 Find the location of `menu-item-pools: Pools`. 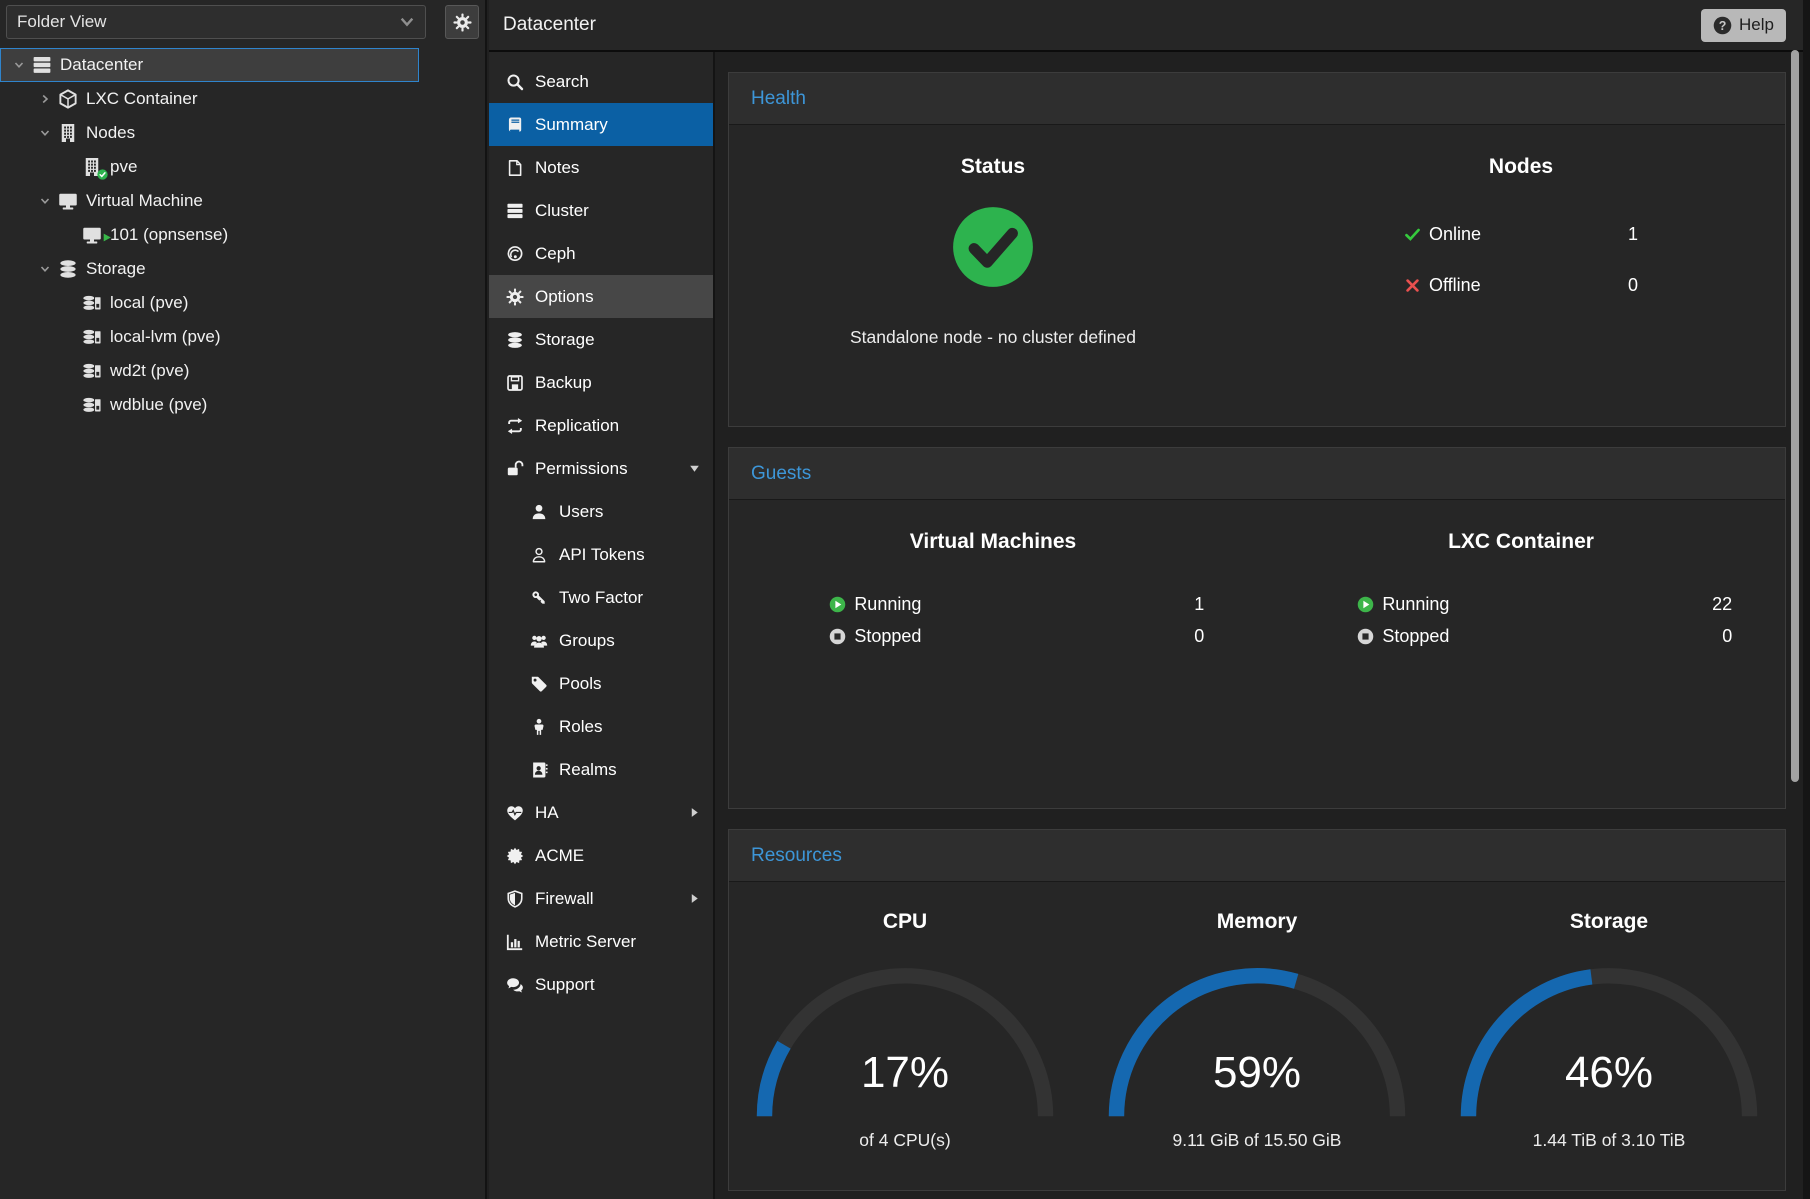

menu-item-pools: Pools is located at coordinates (601, 683).